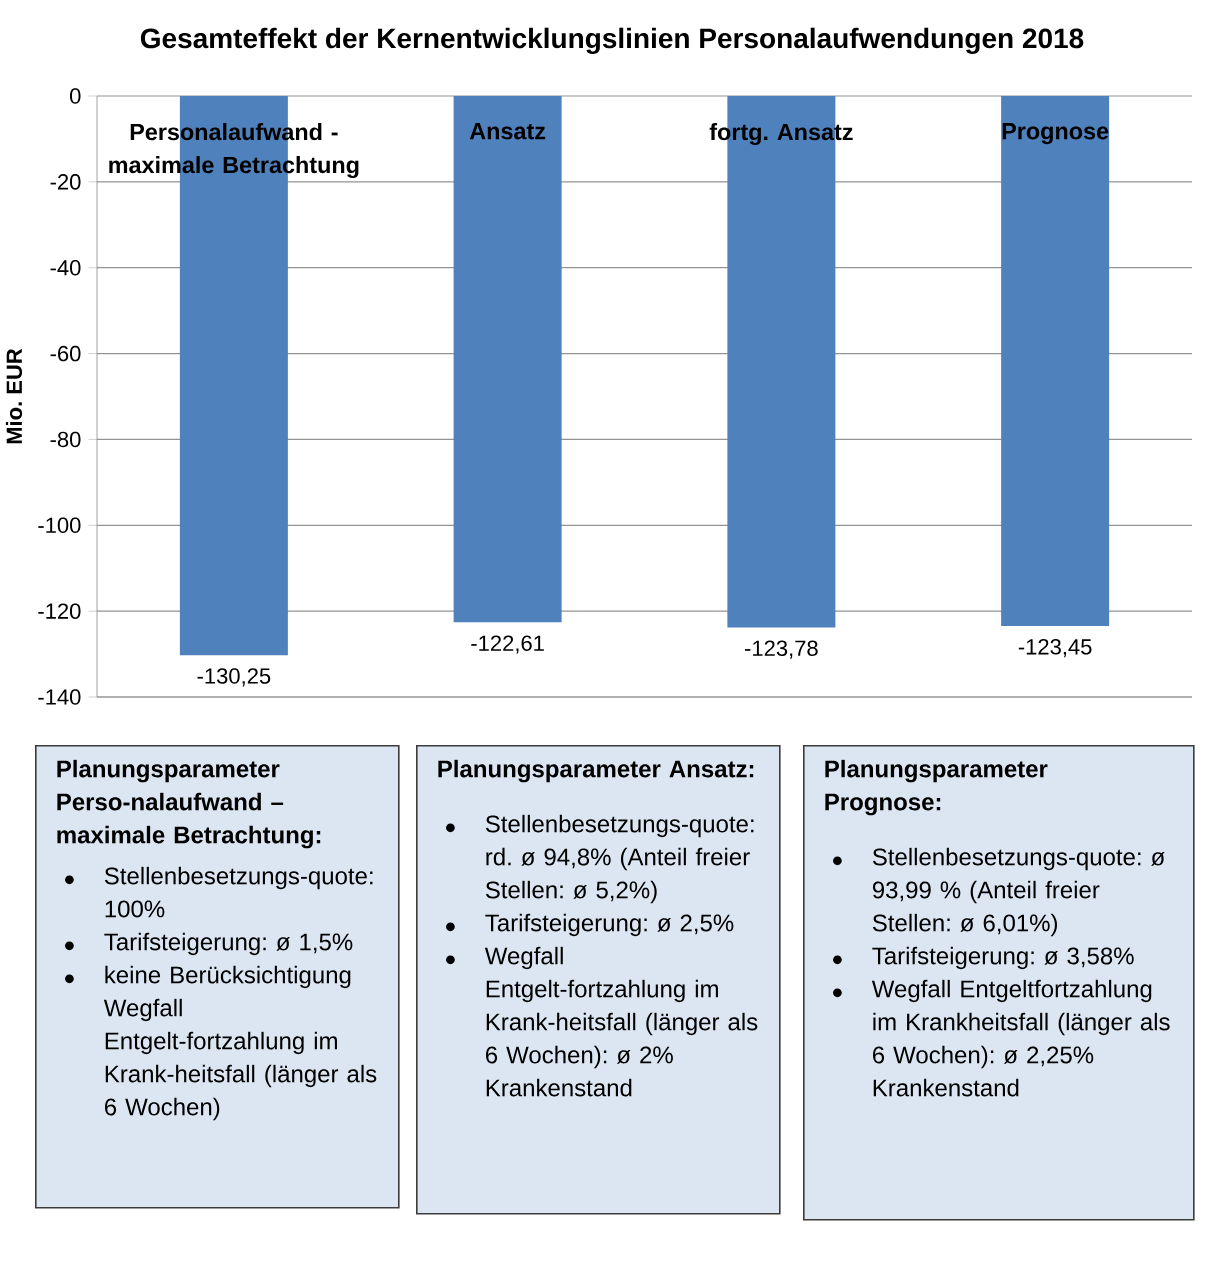  I want to click on y-tick-label: -120, so click(59, 611).